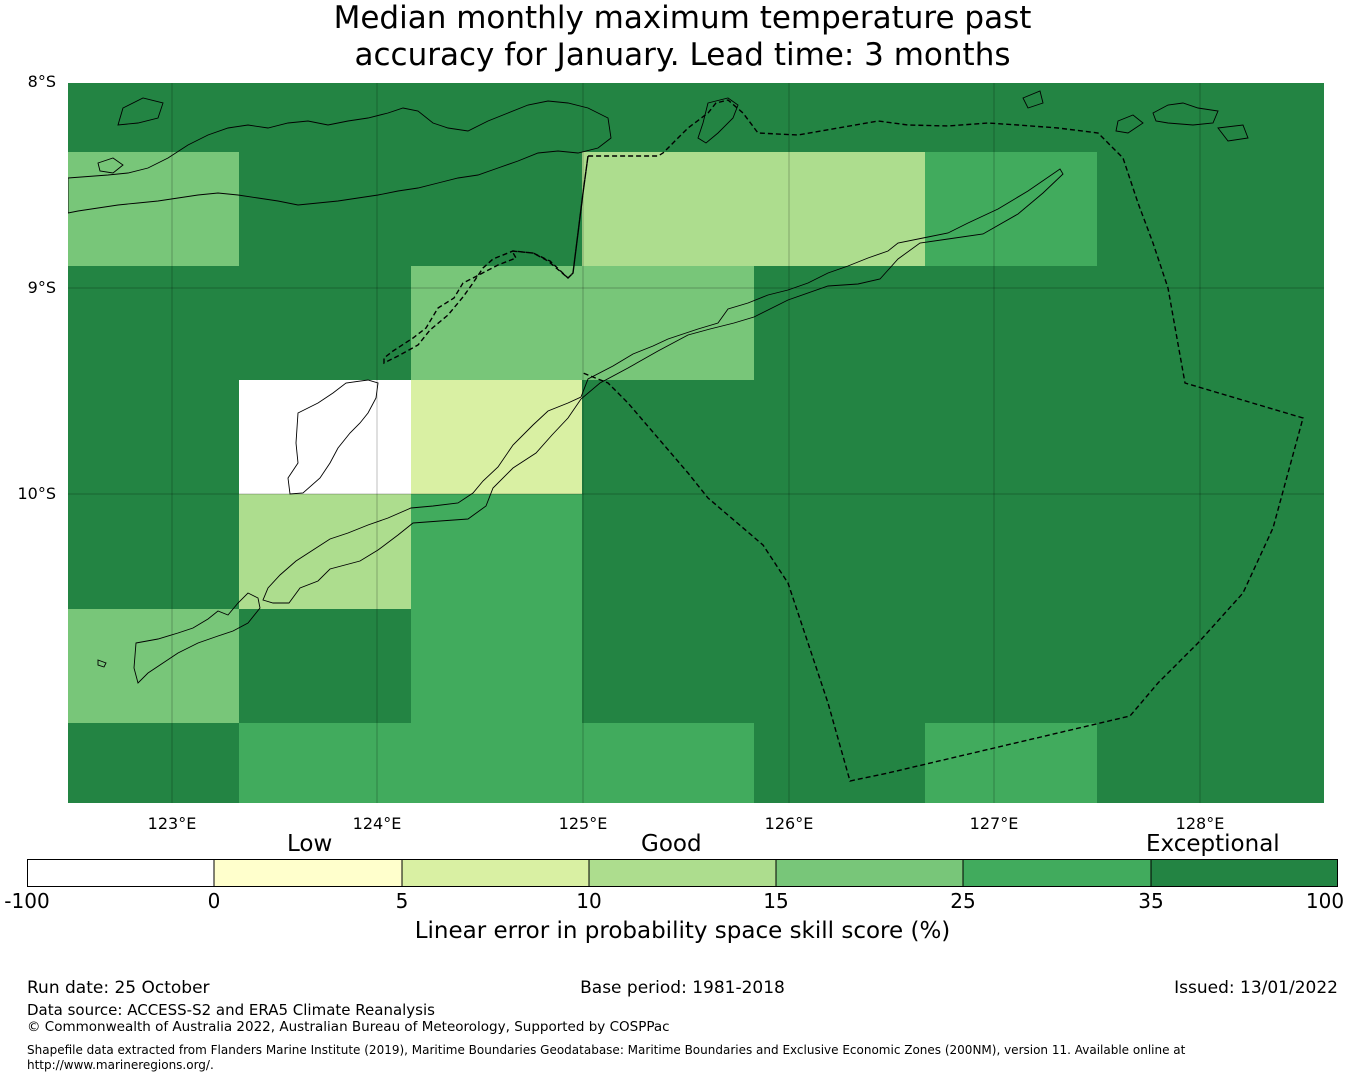 The image size is (1365, 1080). I want to click on wetar-coast, so click(718, 120).